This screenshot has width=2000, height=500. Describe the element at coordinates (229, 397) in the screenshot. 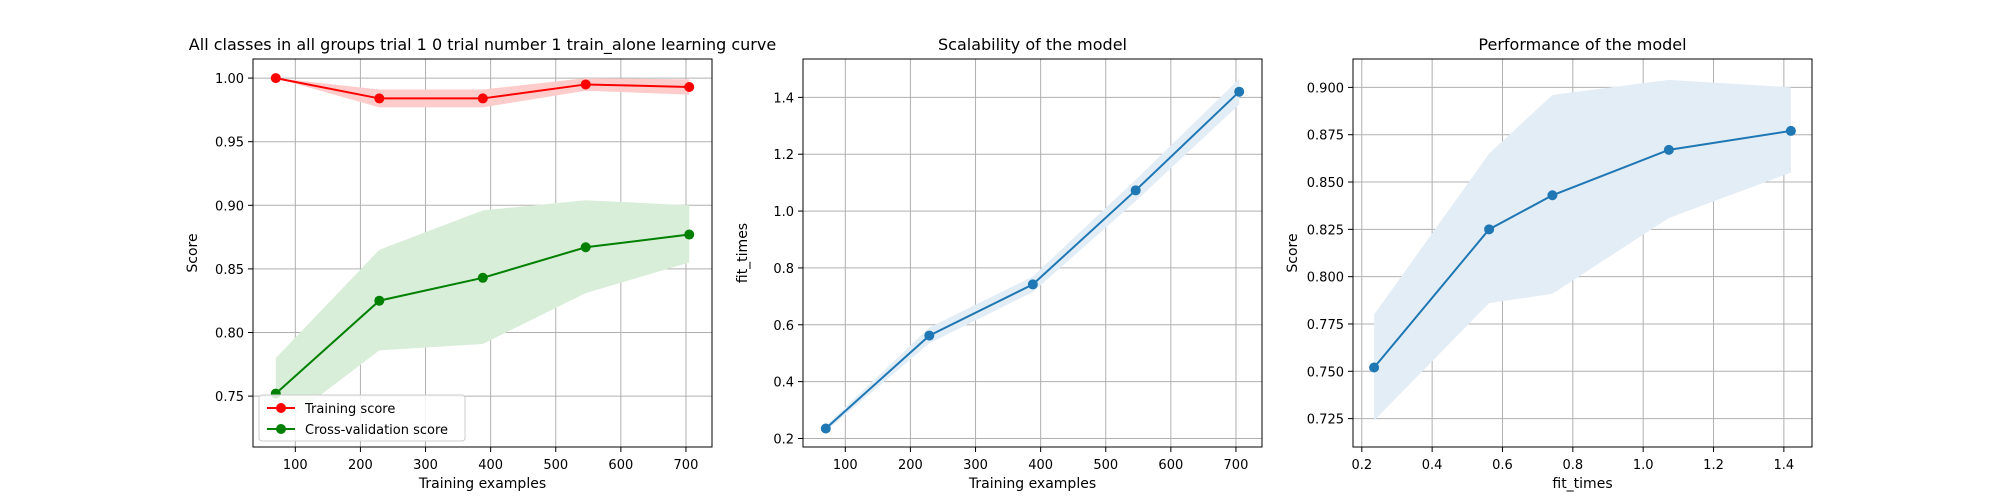

I see `y-tick-label: 0.75` at that location.